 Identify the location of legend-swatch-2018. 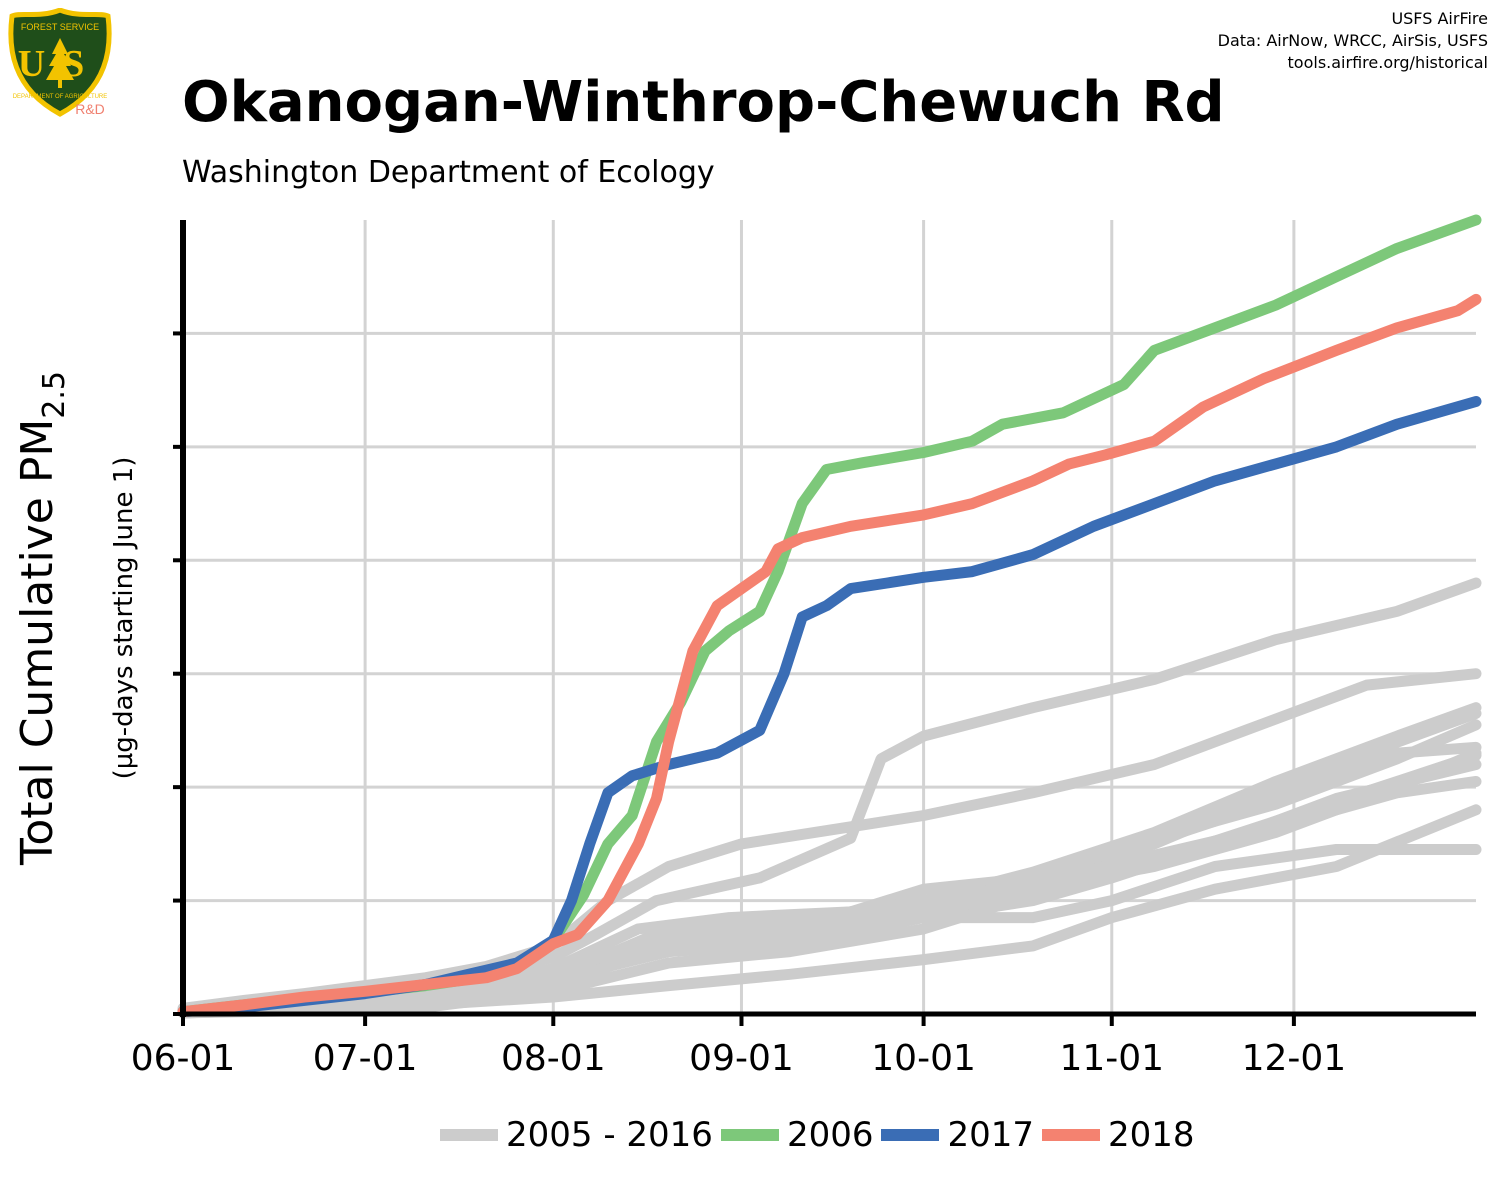
(1071, 1135).